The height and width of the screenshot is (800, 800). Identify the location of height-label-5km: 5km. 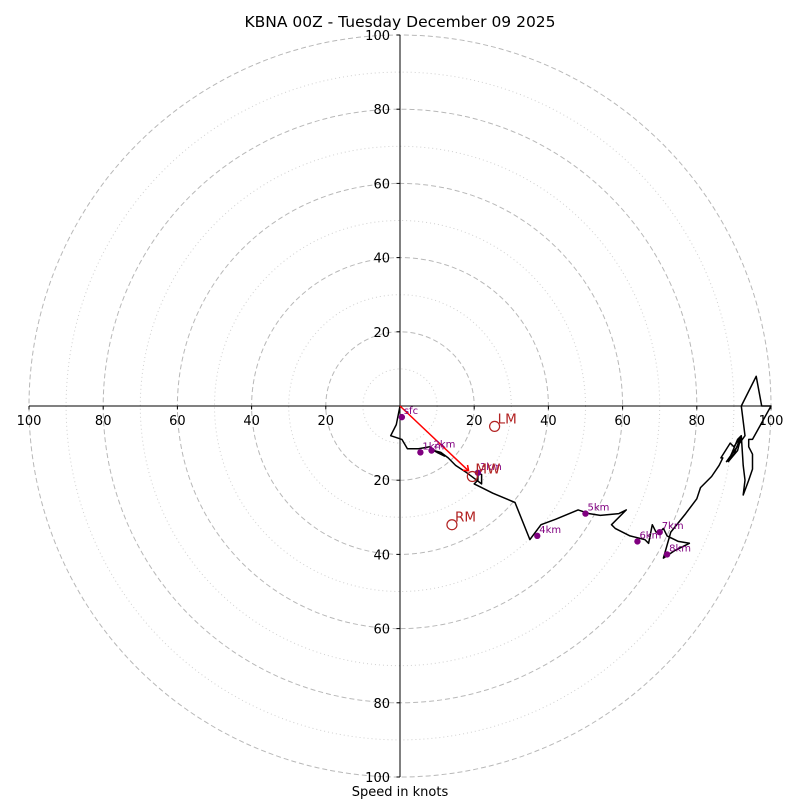
(599, 508).